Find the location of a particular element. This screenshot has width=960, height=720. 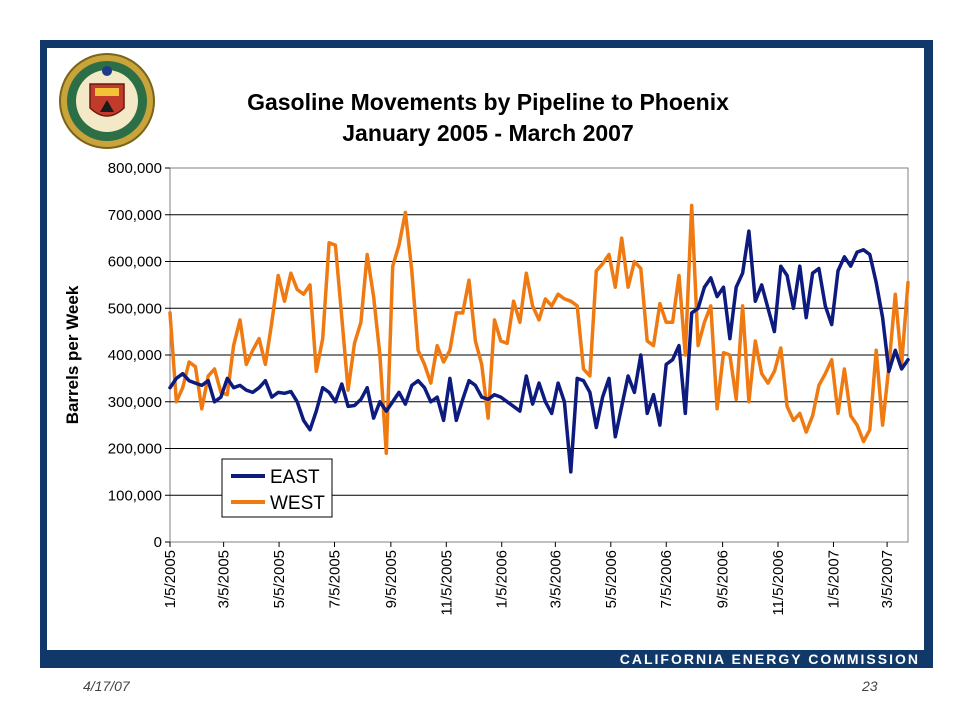

x-tick-label: 7/5/2005 is located at coordinates (335, 579).